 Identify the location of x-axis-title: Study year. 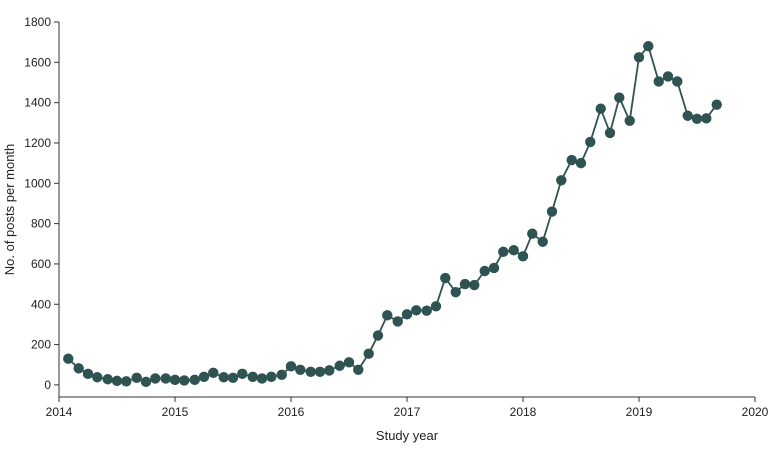
(407, 435).